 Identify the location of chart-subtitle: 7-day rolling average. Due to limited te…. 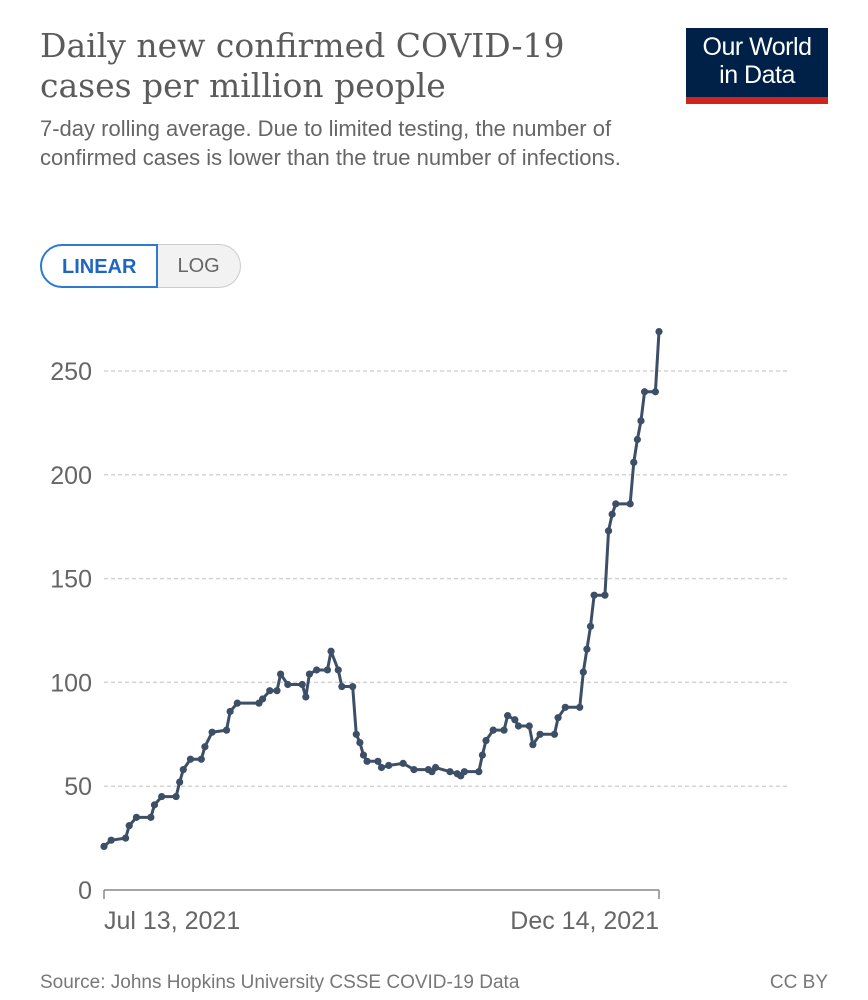
(330, 143).